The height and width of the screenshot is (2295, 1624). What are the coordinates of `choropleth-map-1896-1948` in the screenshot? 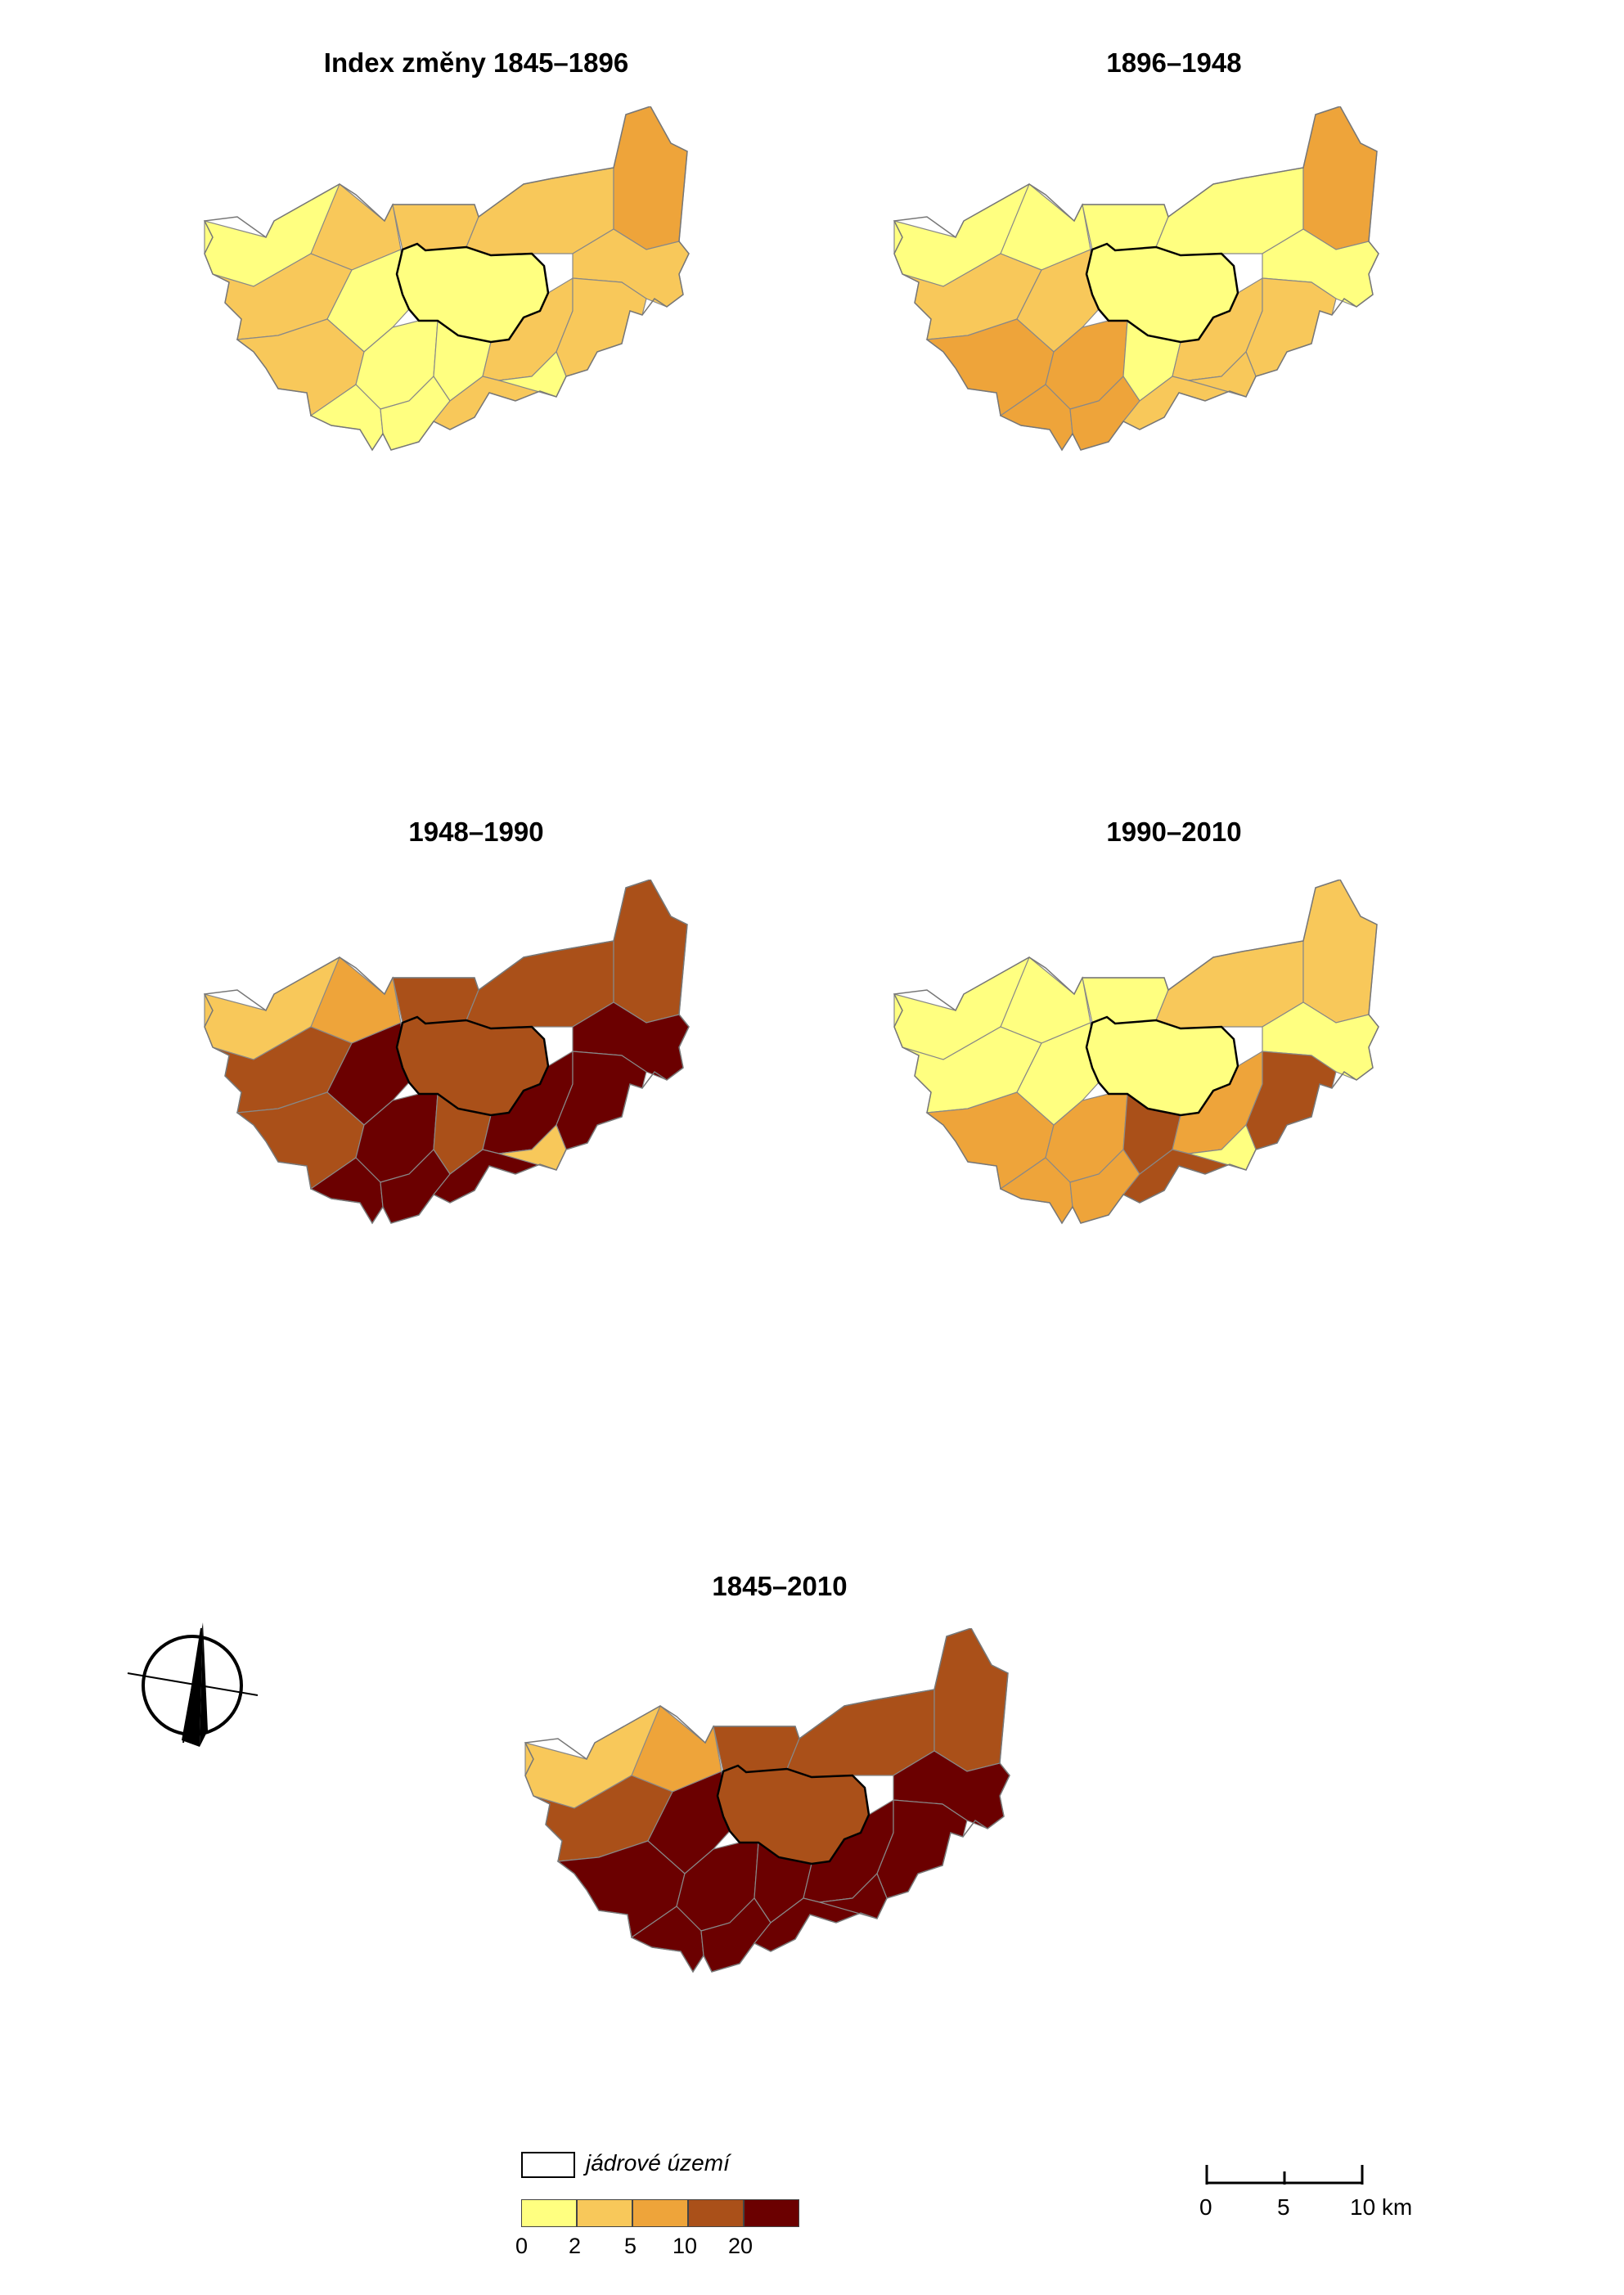 It's located at (1136, 279).